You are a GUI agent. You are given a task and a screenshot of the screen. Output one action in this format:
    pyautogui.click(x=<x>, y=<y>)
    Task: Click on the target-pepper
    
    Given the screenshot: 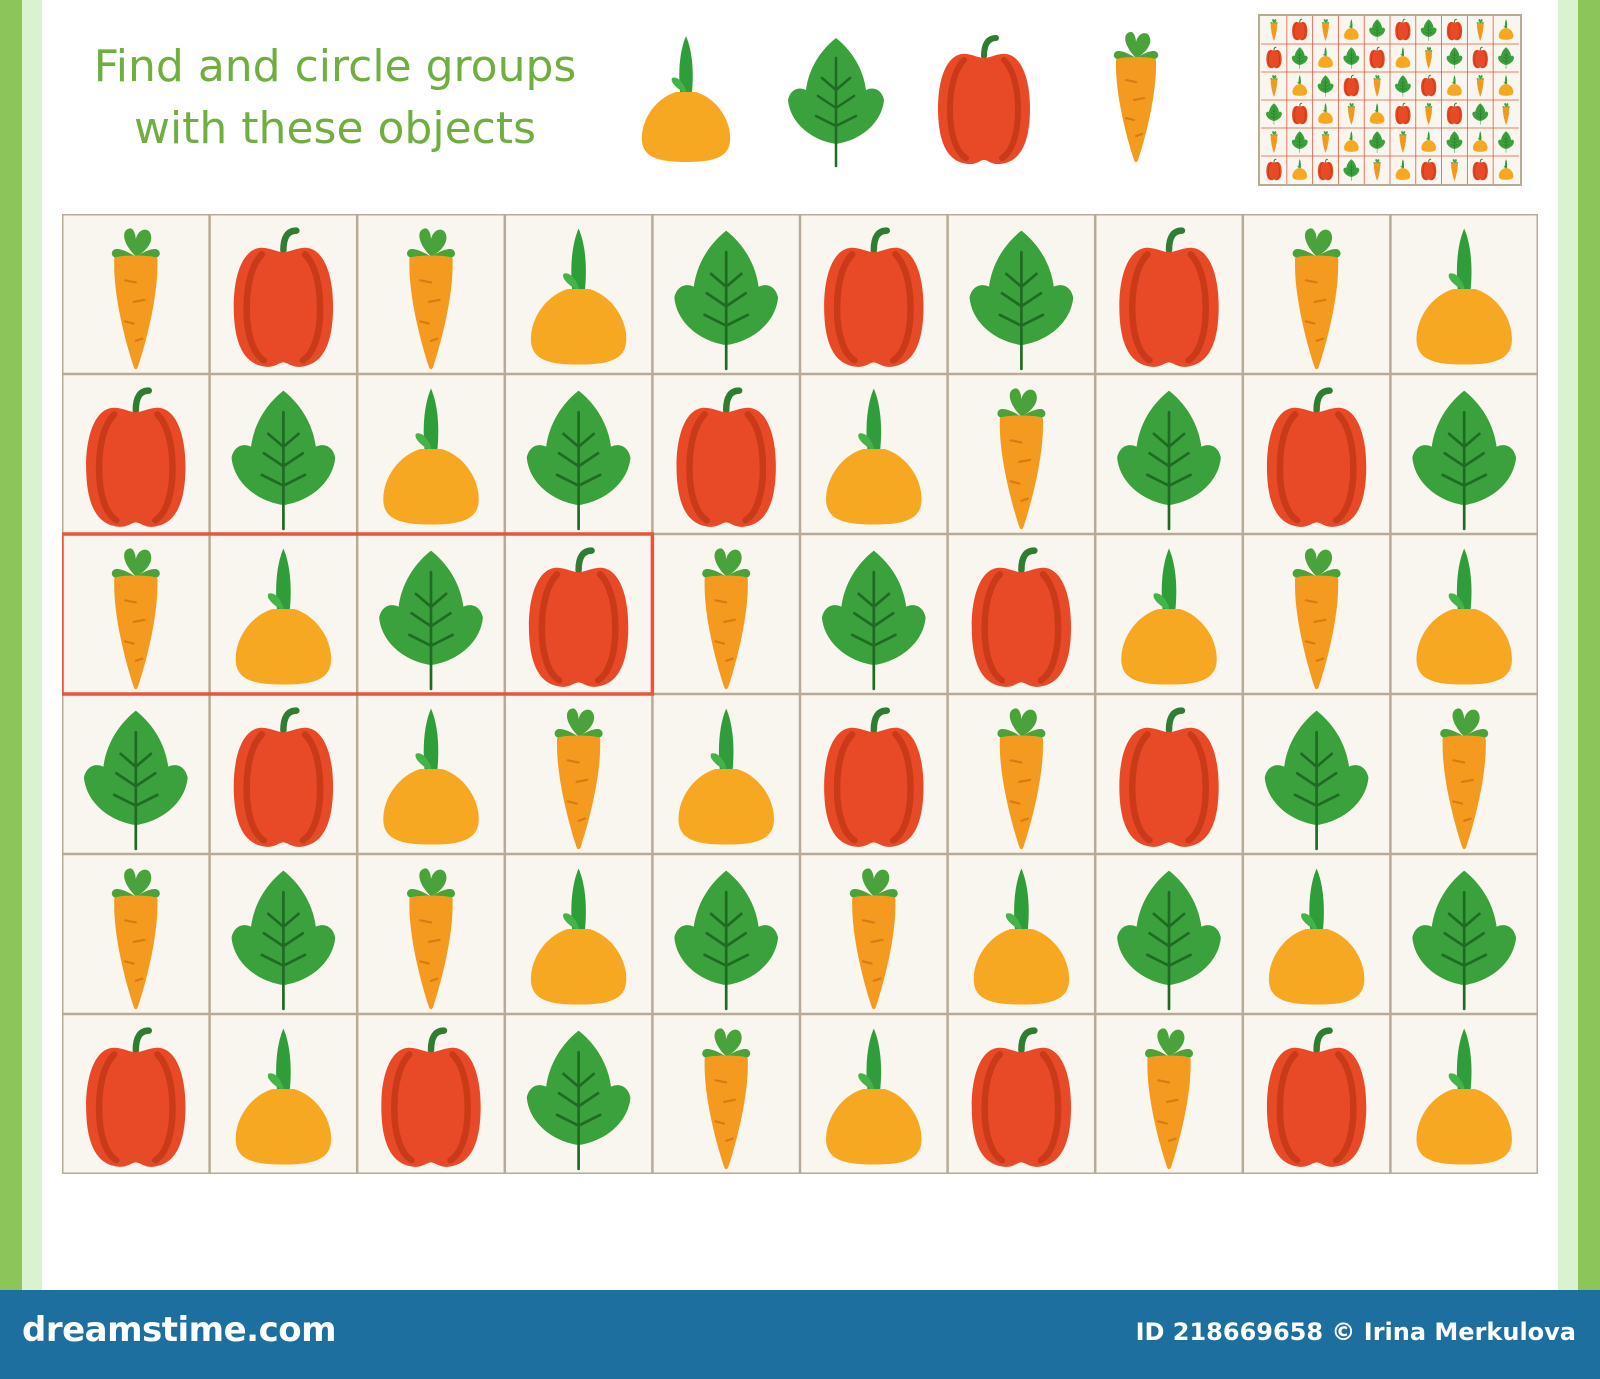 What is the action you would take?
    pyautogui.click(x=984, y=102)
    